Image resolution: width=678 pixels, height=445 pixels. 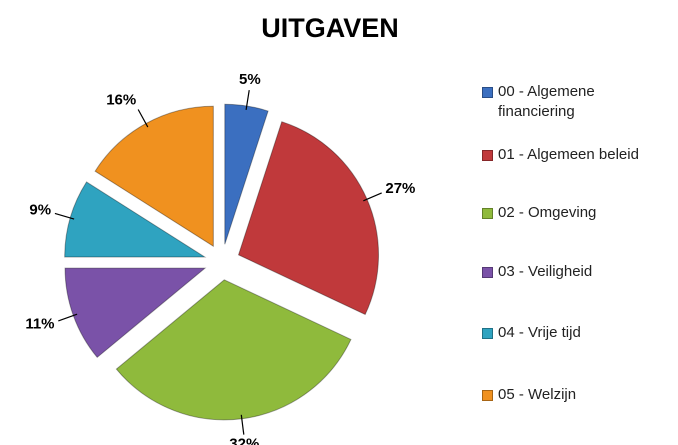 What do you see at coordinates (568, 154) in the screenshot?
I see `legend-label: 01 - Algemeen beleid` at bounding box center [568, 154].